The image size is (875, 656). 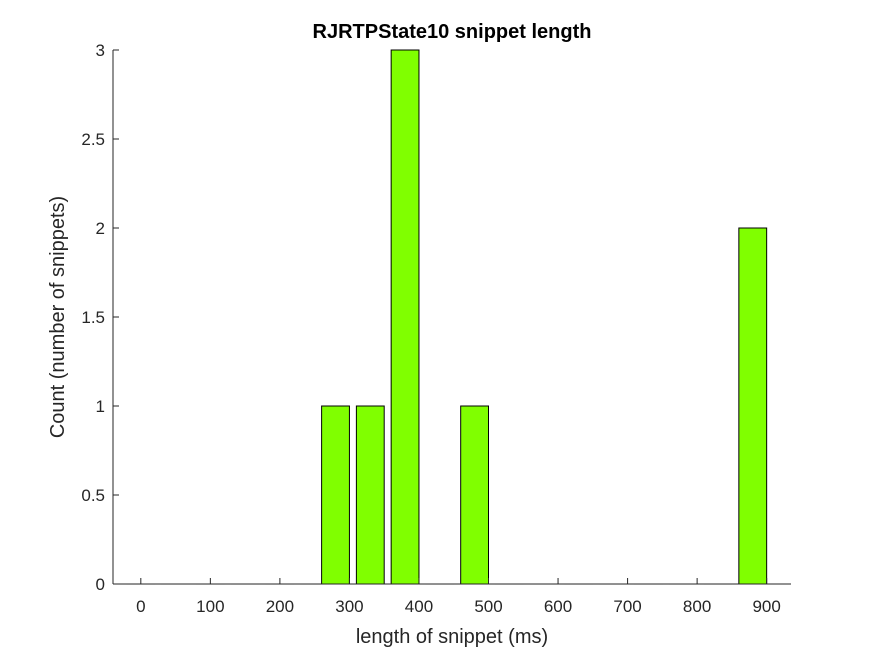 I want to click on x-tick-label: 500, so click(x=488, y=606).